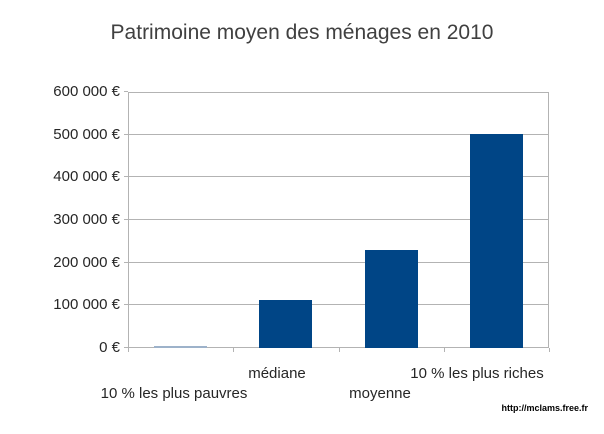 This screenshot has height=434, width=604. What do you see at coordinates (380, 393) in the screenshot?
I see `x-axis-category-label: moyenne` at bounding box center [380, 393].